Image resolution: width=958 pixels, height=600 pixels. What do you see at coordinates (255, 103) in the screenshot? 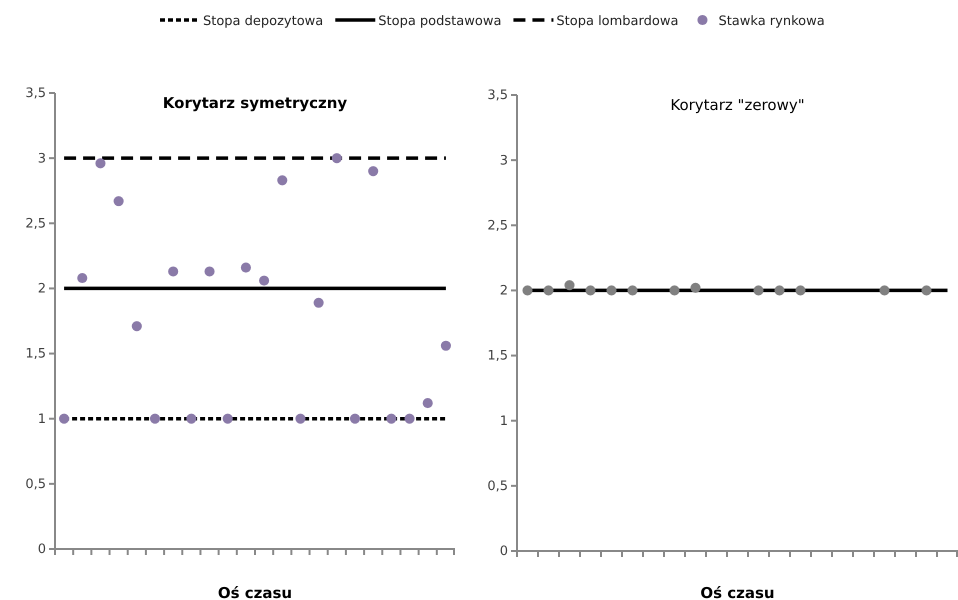
I see `chart-title: Korytarz symetryczny` at bounding box center [255, 103].